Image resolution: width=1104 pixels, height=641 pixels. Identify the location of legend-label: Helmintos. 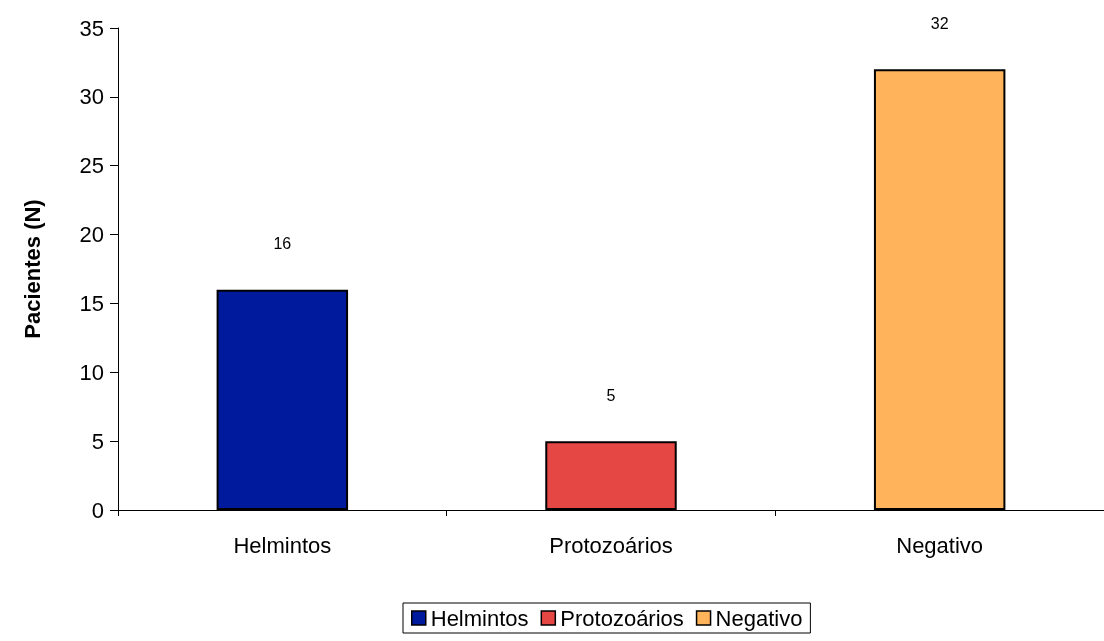
(479, 618).